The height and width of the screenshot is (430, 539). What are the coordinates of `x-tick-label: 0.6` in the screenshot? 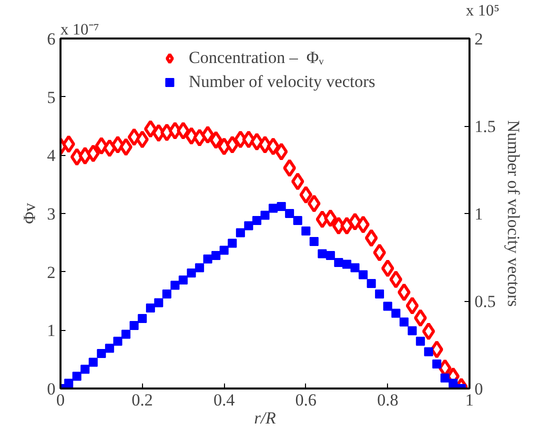 It's located at (306, 400).